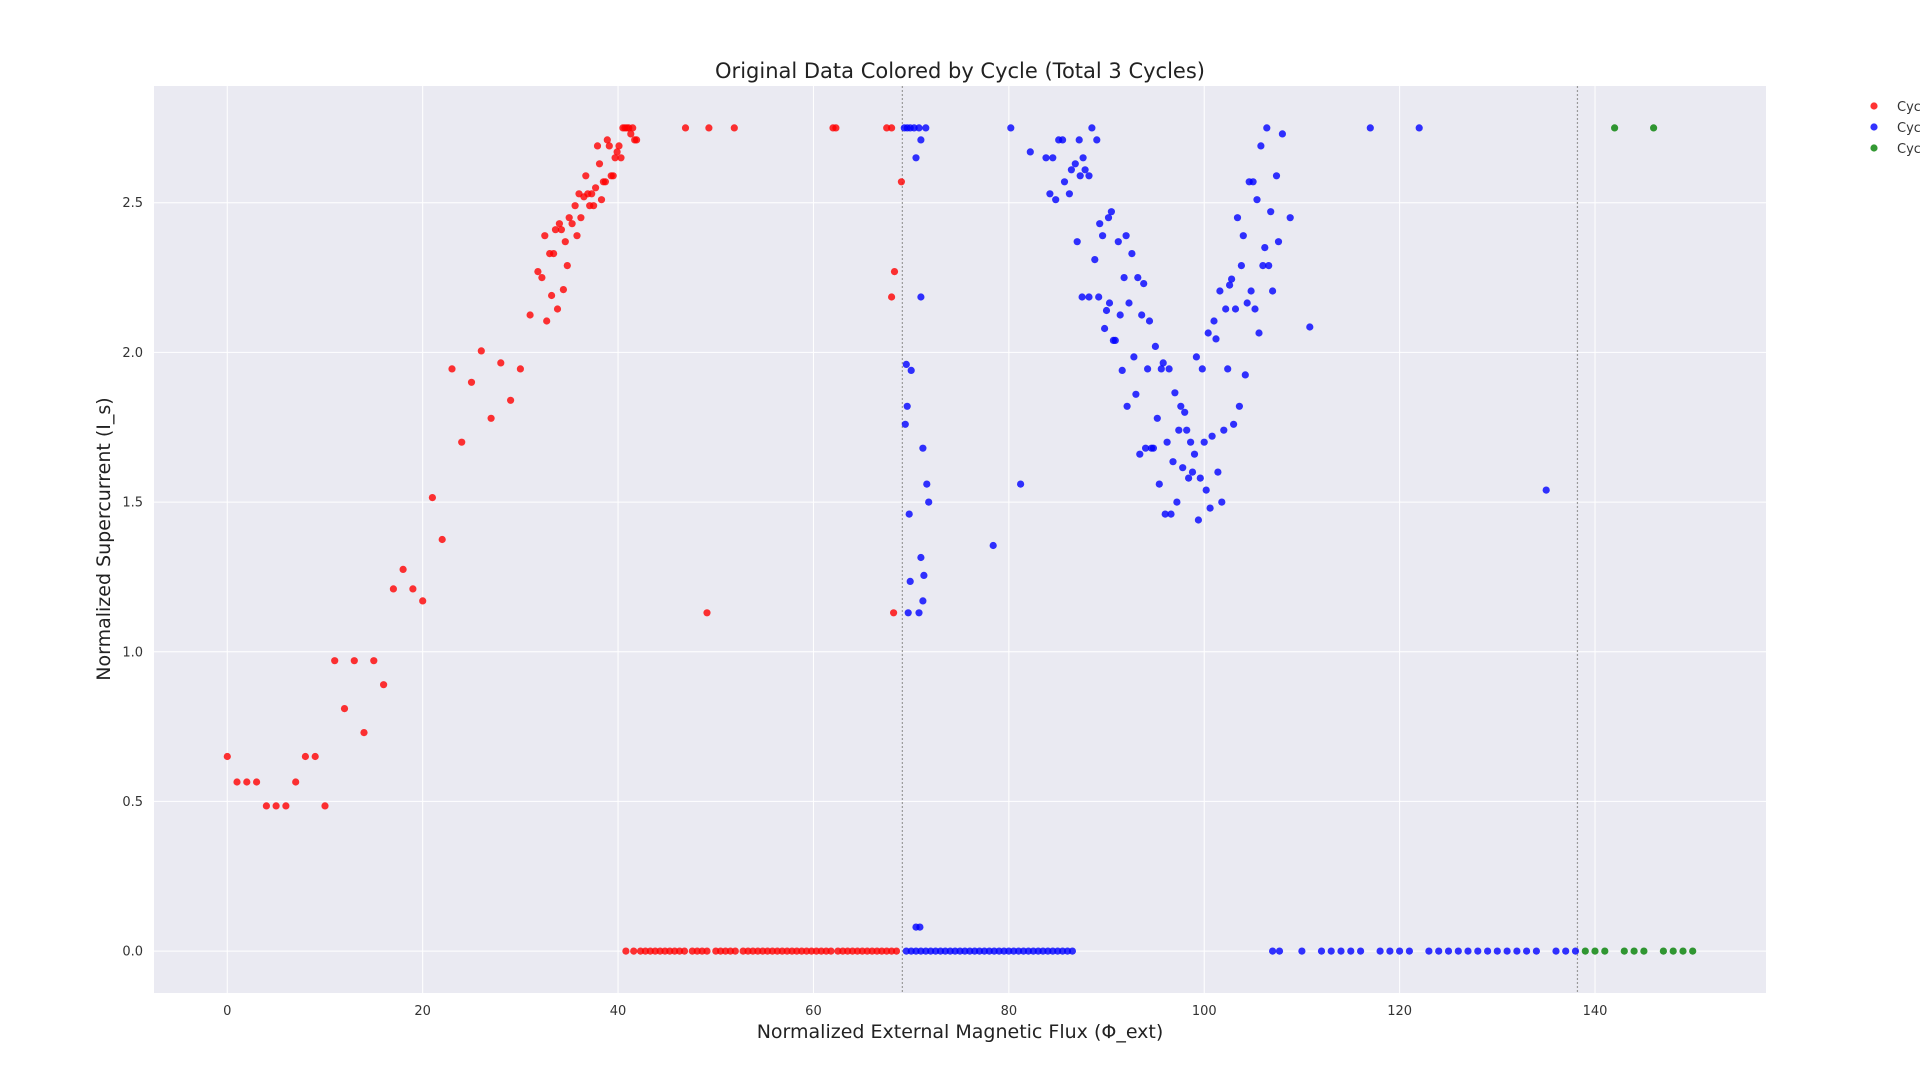 The width and height of the screenshot is (1920, 1080). What do you see at coordinates (1908, 107) in the screenshot?
I see `legend-label: Cycle 1` at bounding box center [1908, 107].